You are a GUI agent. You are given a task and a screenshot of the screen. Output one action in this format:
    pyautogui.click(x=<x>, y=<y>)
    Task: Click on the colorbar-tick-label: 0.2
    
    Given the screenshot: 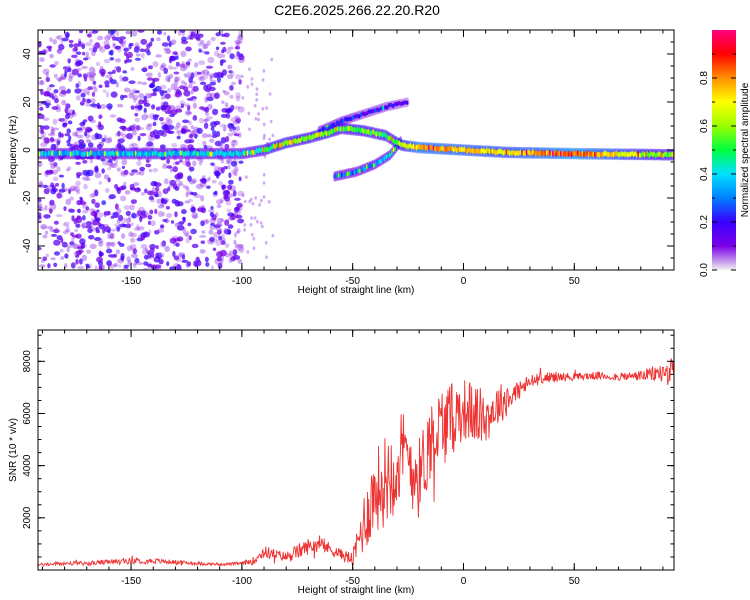 What is the action you would take?
    pyautogui.click(x=704, y=222)
    